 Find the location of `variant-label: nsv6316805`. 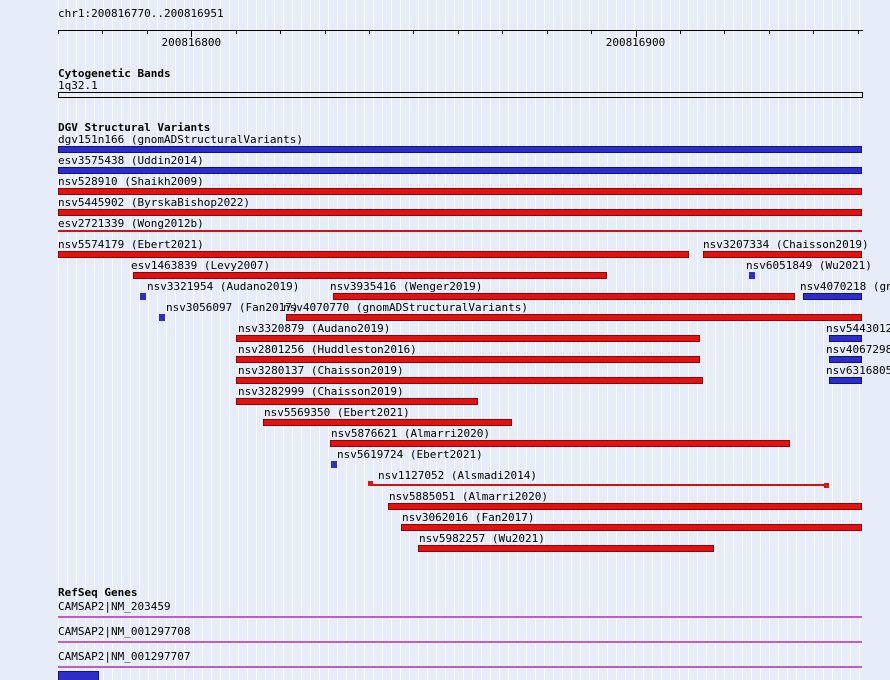

variant-label: nsv6316805 is located at coordinates (858, 370).